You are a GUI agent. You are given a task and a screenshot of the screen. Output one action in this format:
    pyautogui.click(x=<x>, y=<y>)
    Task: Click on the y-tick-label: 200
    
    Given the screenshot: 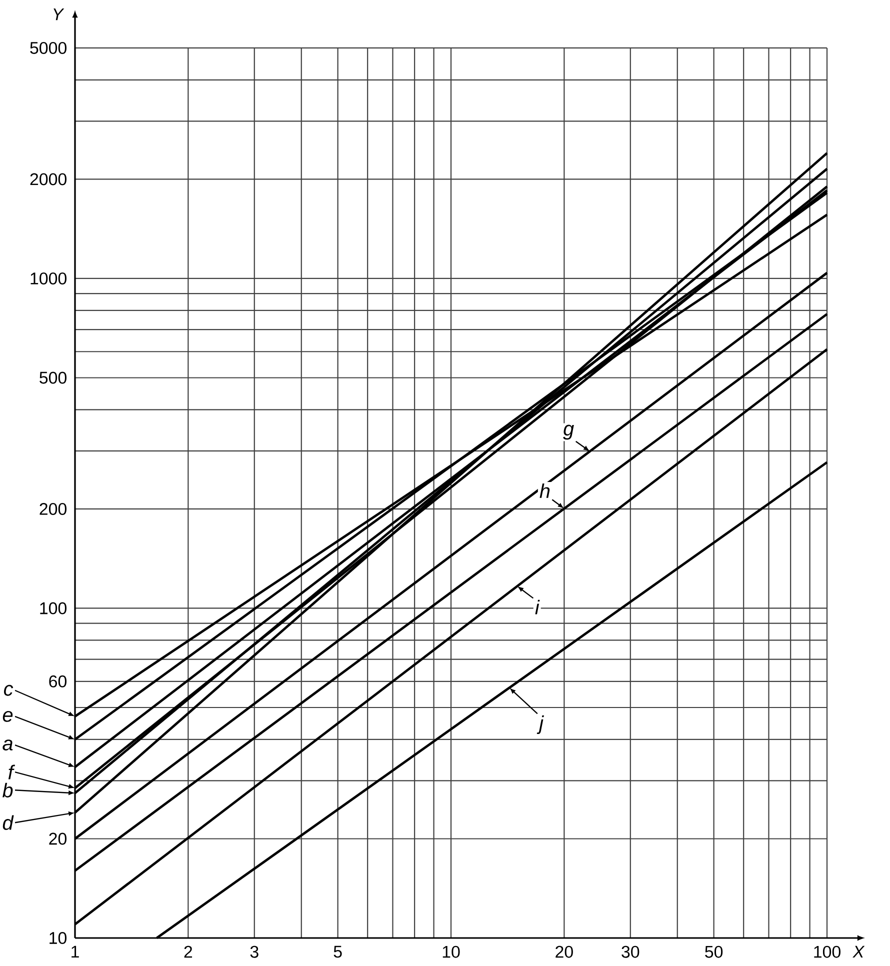 What is the action you would take?
    pyautogui.click(x=53, y=508)
    